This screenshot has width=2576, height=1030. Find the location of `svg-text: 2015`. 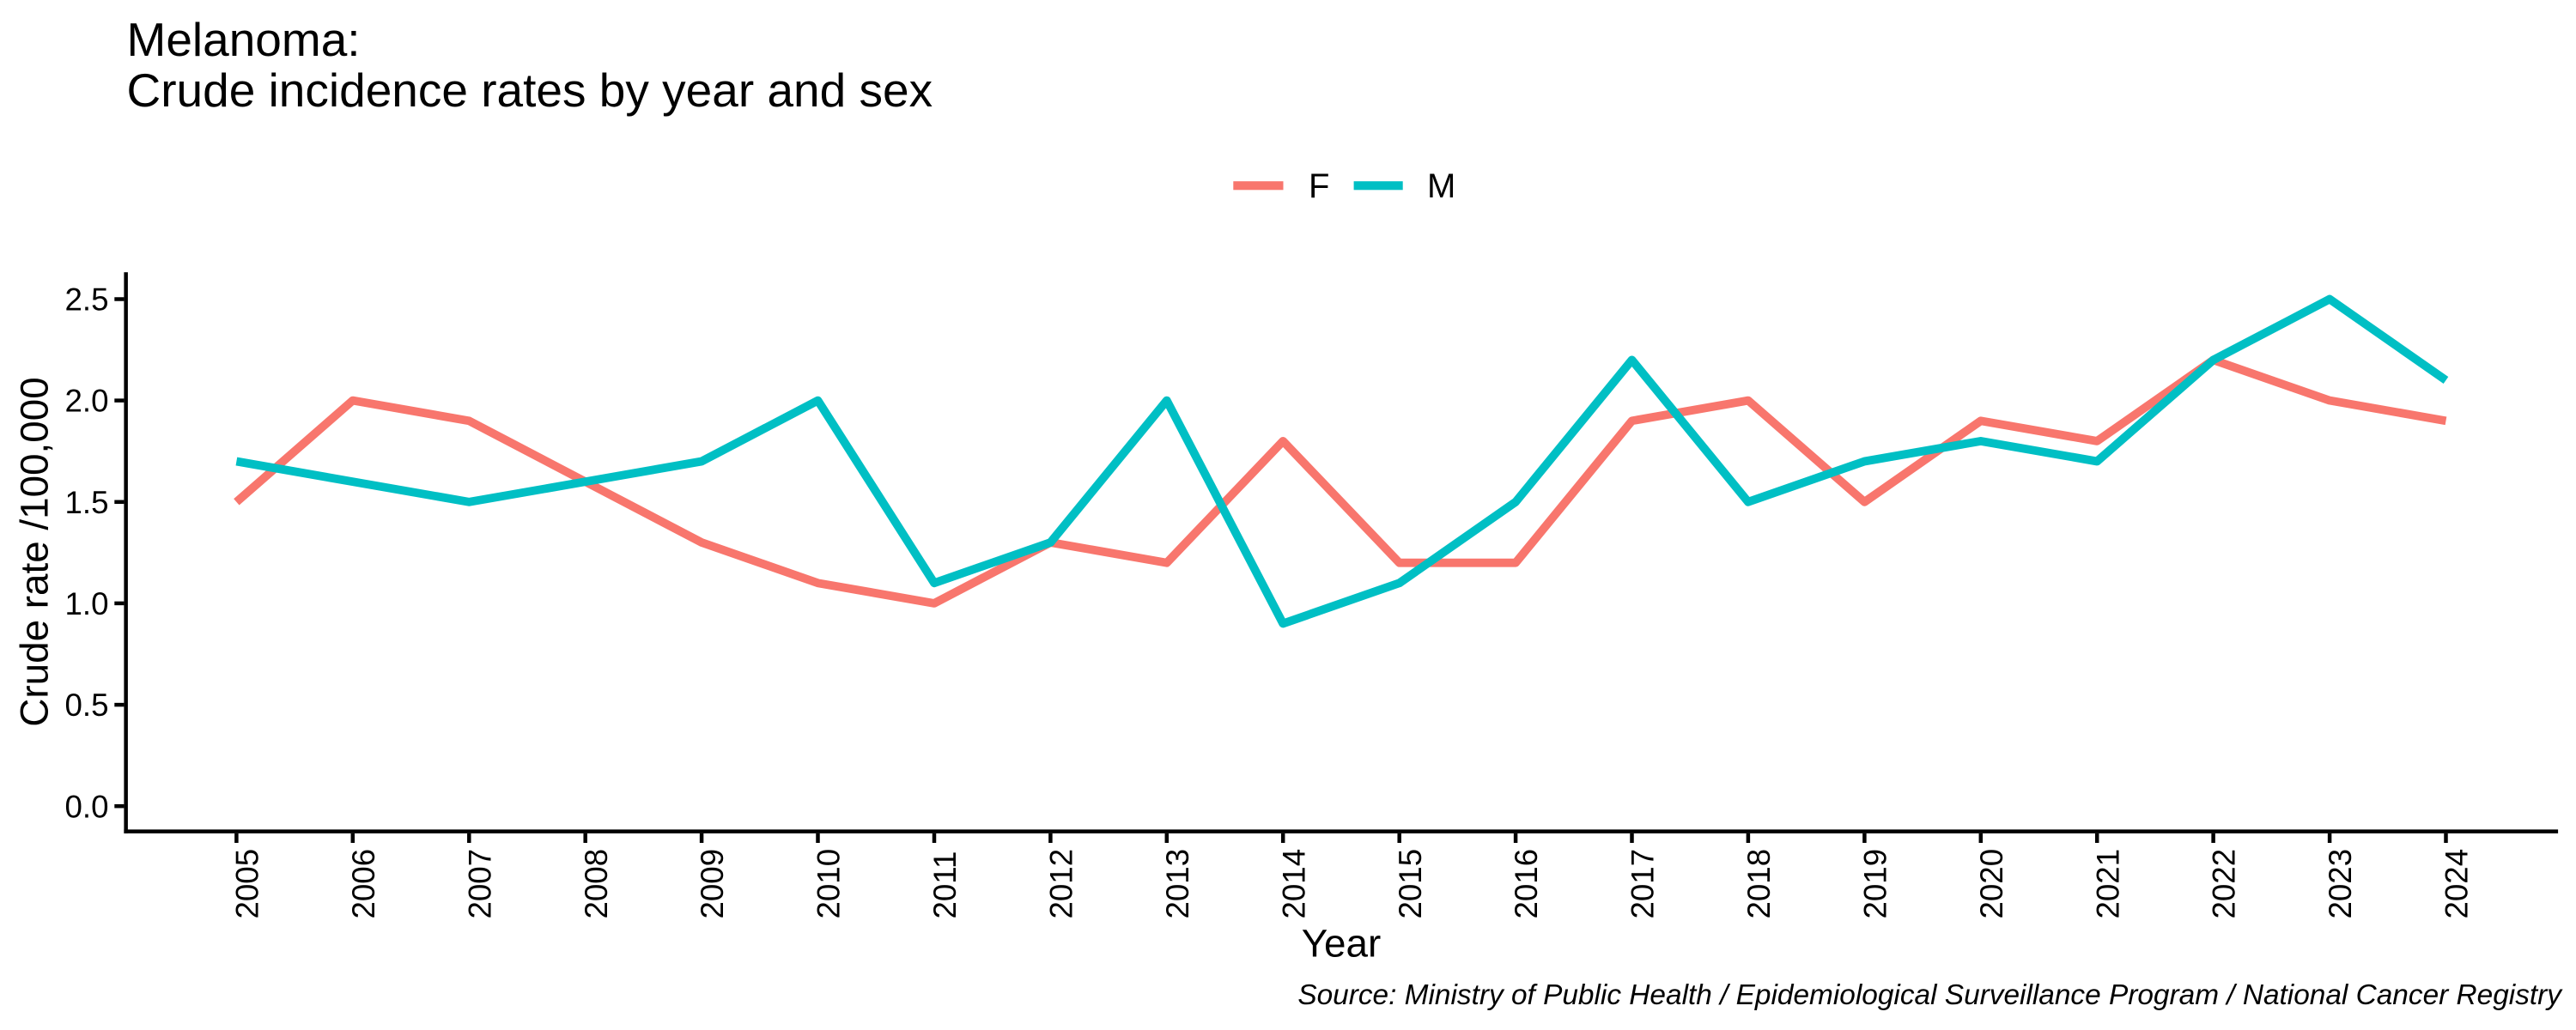

svg-text: 2015 is located at coordinates (1411, 884).